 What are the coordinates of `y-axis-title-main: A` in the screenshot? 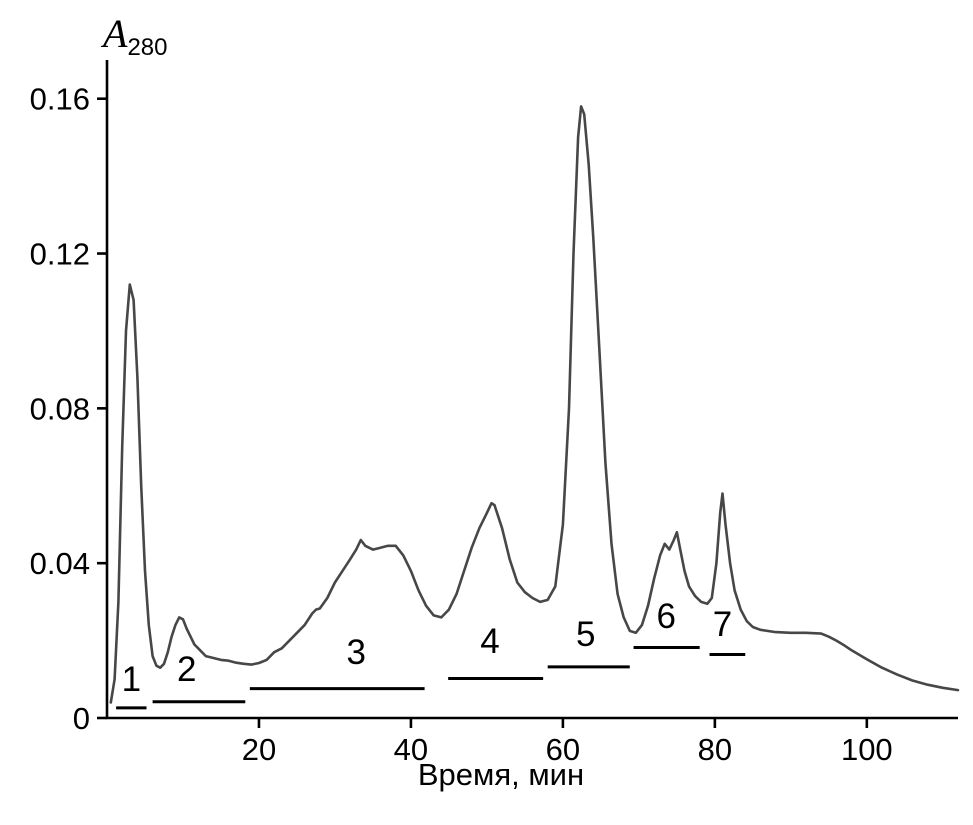 It's located at (115, 33).